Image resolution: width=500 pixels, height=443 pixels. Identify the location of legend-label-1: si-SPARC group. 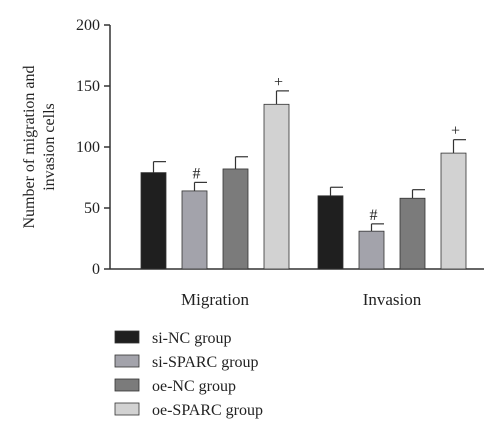
(205, 362).